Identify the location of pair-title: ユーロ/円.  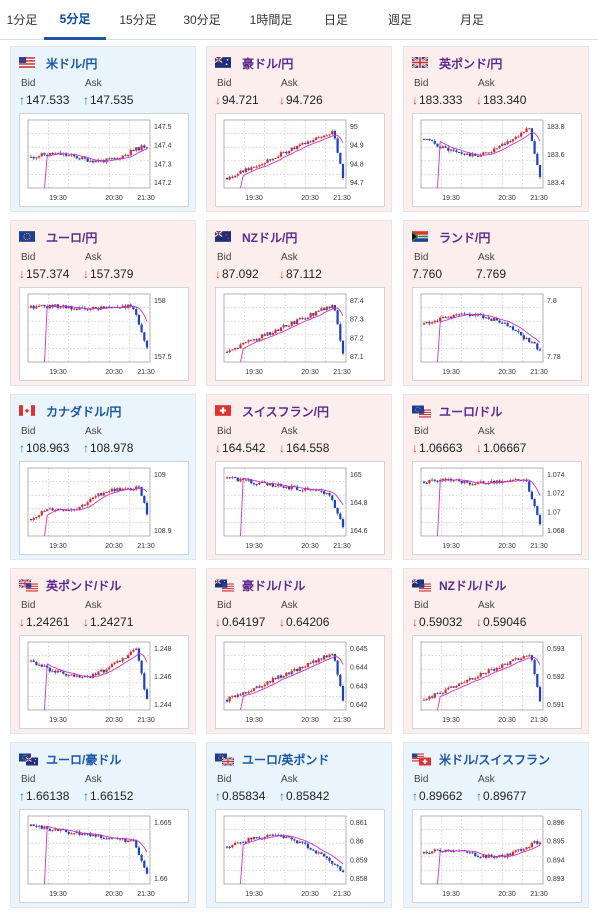
(58, 237).